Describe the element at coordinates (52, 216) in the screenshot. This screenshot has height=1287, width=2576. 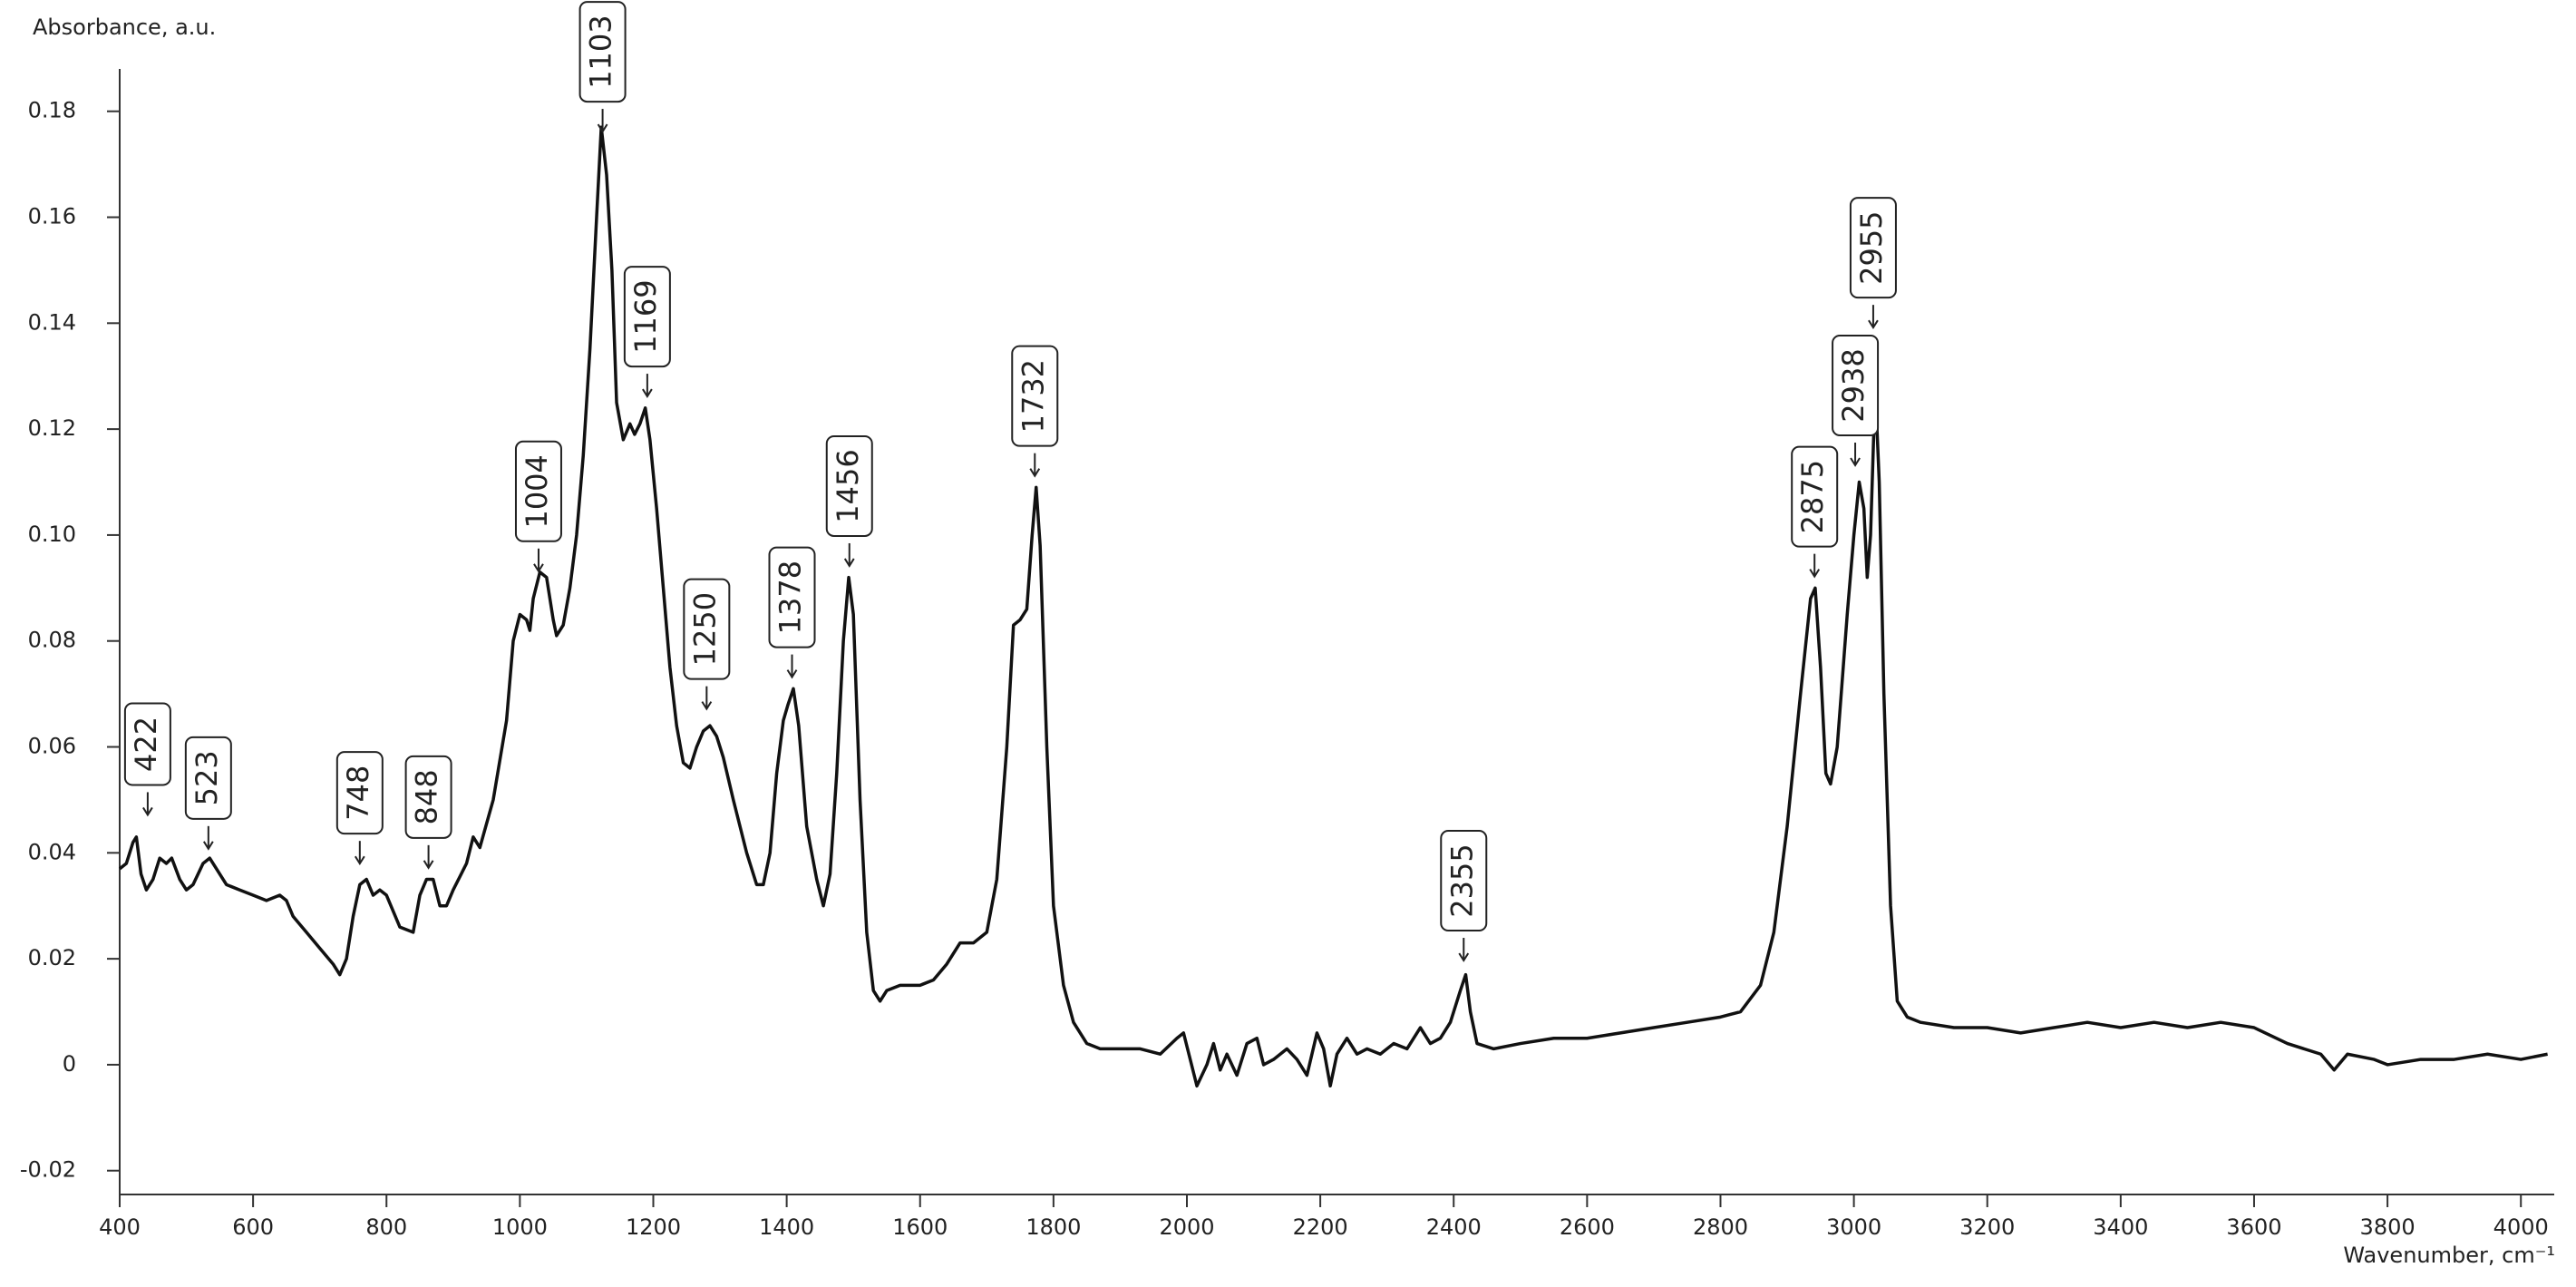
I see `y-tick-label: 0.16` at that location.